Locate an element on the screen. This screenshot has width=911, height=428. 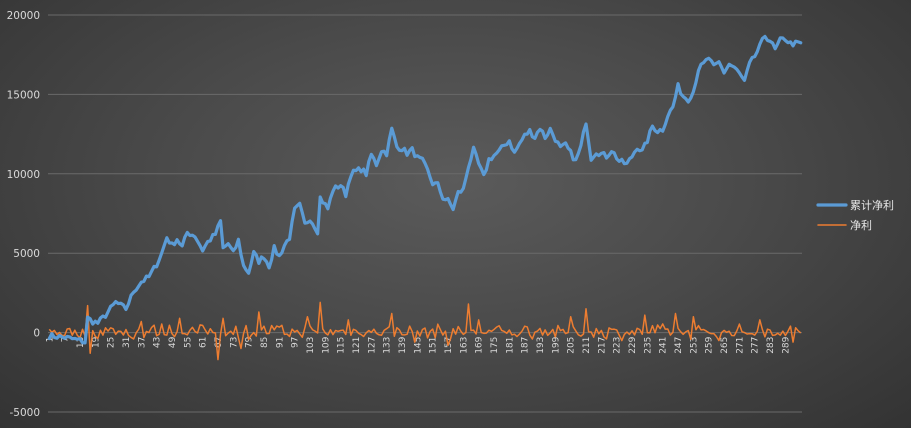
x-tick-label: 133 is located at coordinates (388, 345).